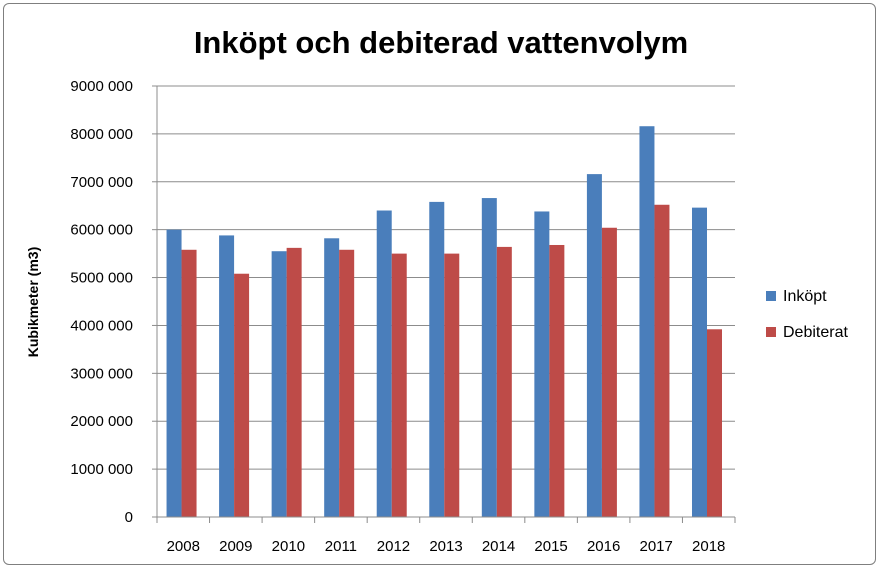 The image size is (881, 570). What do you see at coordinates (294, 382) in the screenshot?
I see `bar-debiterat-2010` at bounding box center [294, 382].